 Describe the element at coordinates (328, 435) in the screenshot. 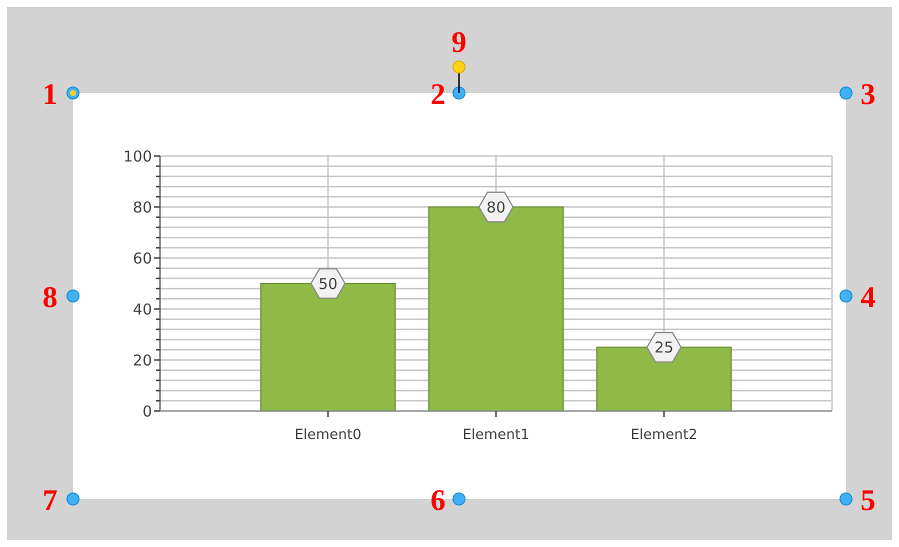

I see `x-tick-label: Element0` at that location.